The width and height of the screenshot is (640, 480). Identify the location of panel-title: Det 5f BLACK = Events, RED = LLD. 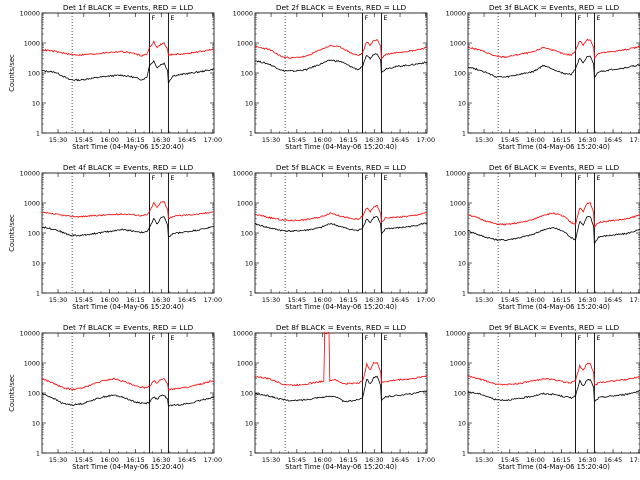
(341, 167).